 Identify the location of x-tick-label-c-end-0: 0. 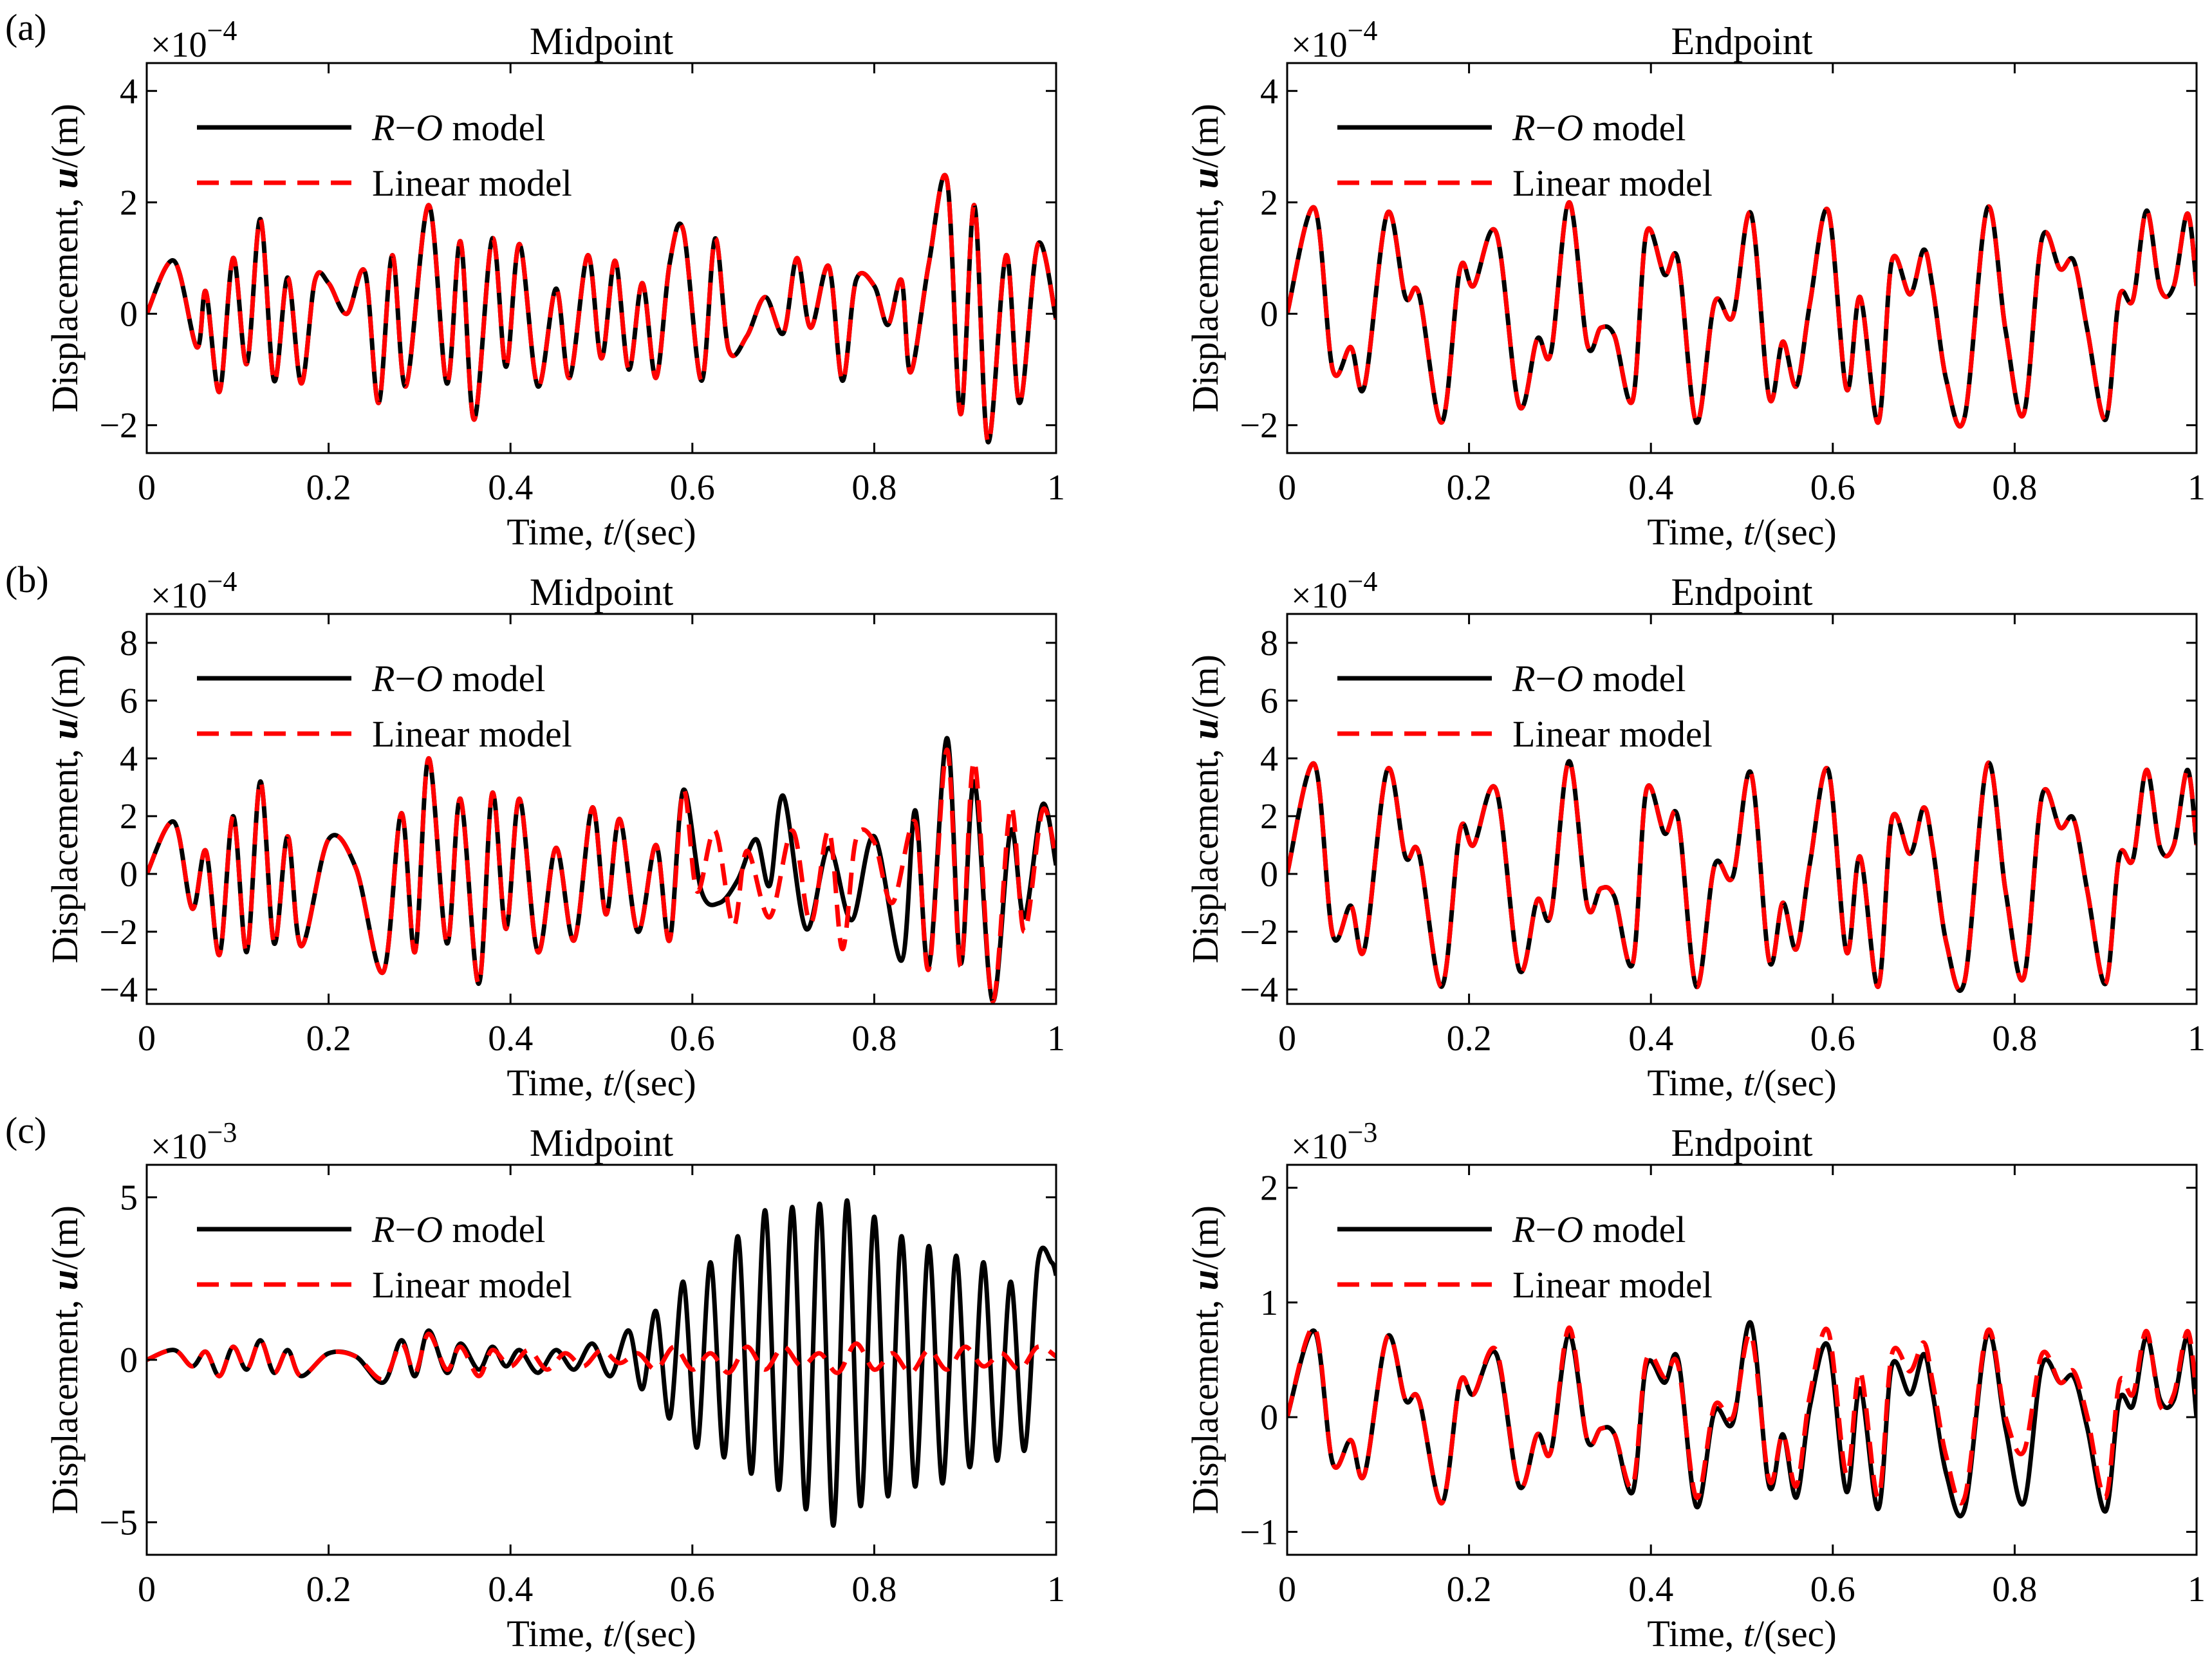
(1287, 1590).